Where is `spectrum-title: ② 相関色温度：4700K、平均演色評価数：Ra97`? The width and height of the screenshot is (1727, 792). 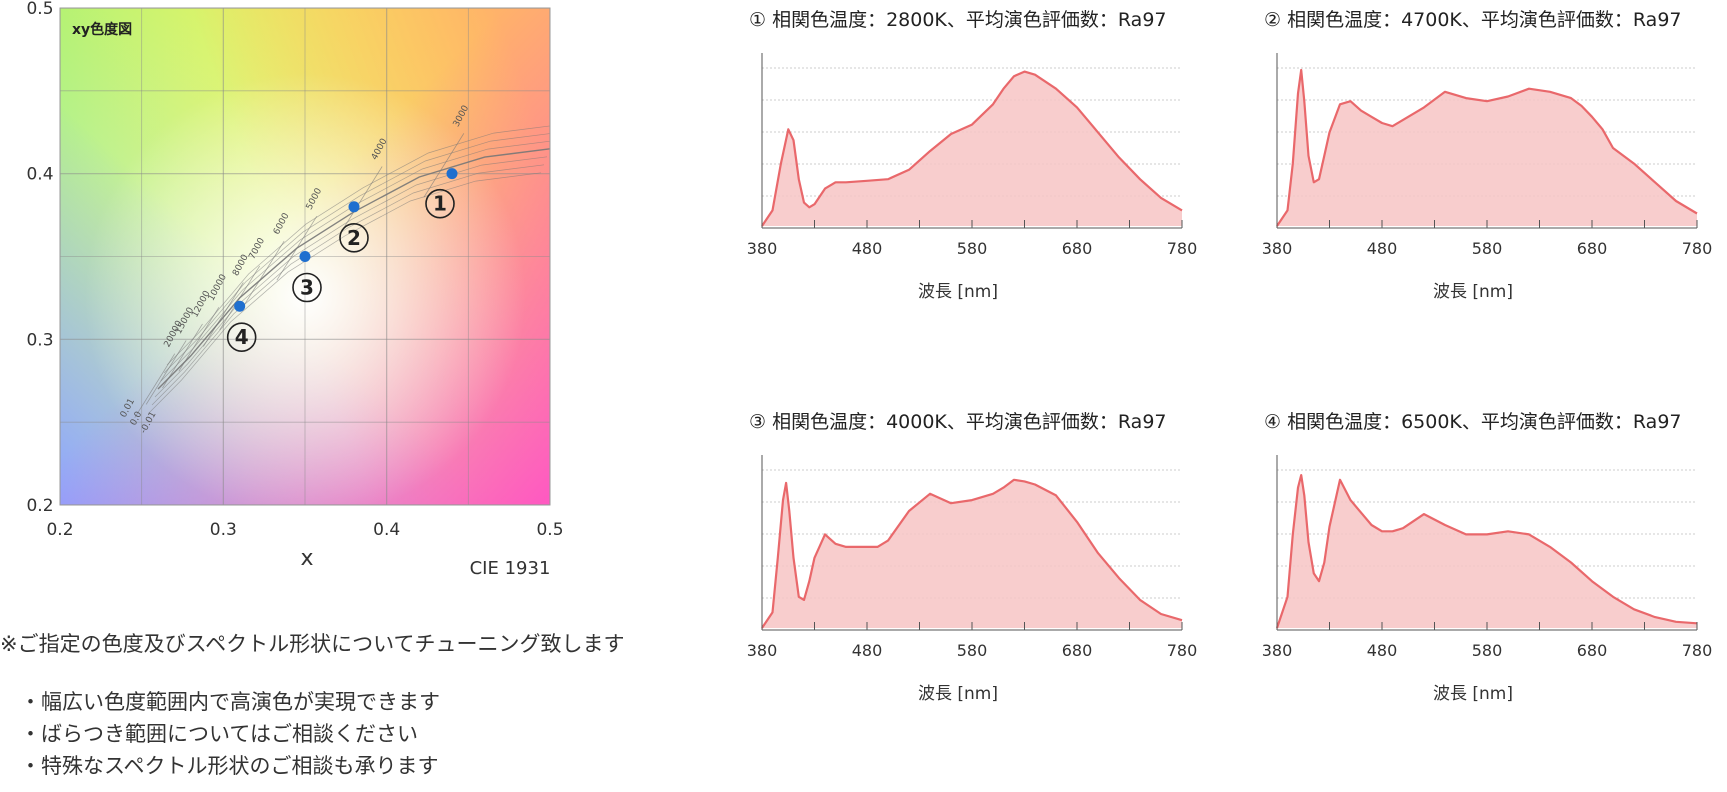 spectrum-title: ② 相関色温度：4700K、平均演色評価数：Ra97 is located at coordinates (1473, 20).